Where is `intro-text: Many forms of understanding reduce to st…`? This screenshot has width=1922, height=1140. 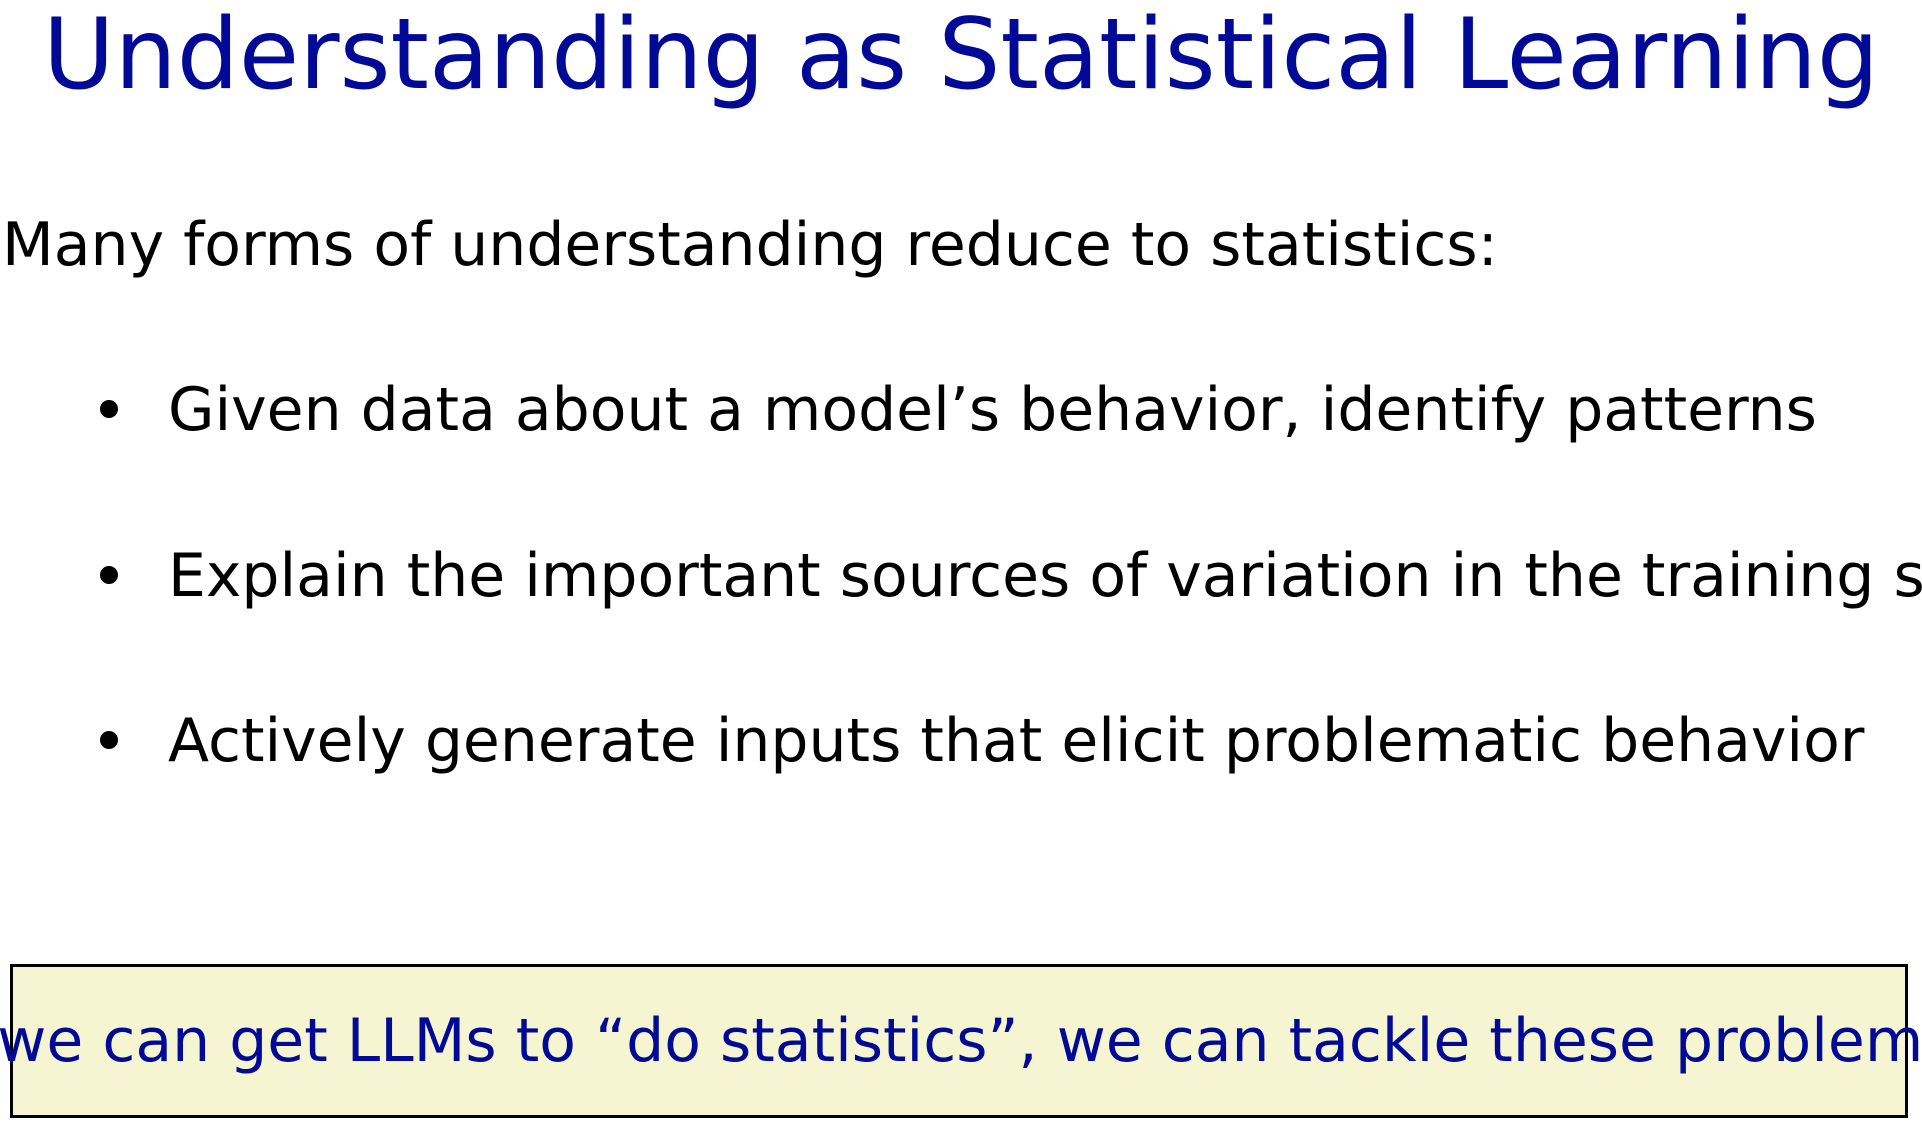
intro-text: Many forms of understanding reduce to st… is located at coordinates (750, 245).